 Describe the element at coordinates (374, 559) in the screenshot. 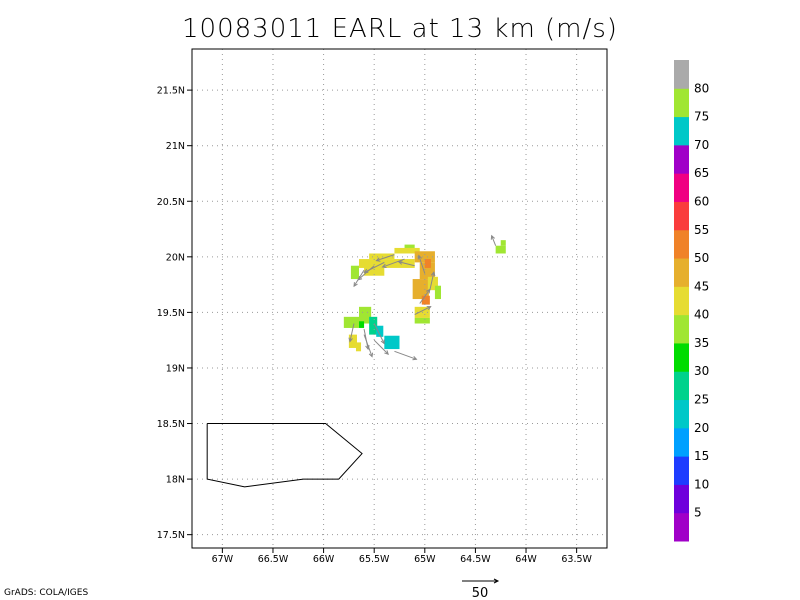

I see `x-tick-label: 65.5W` at that location.